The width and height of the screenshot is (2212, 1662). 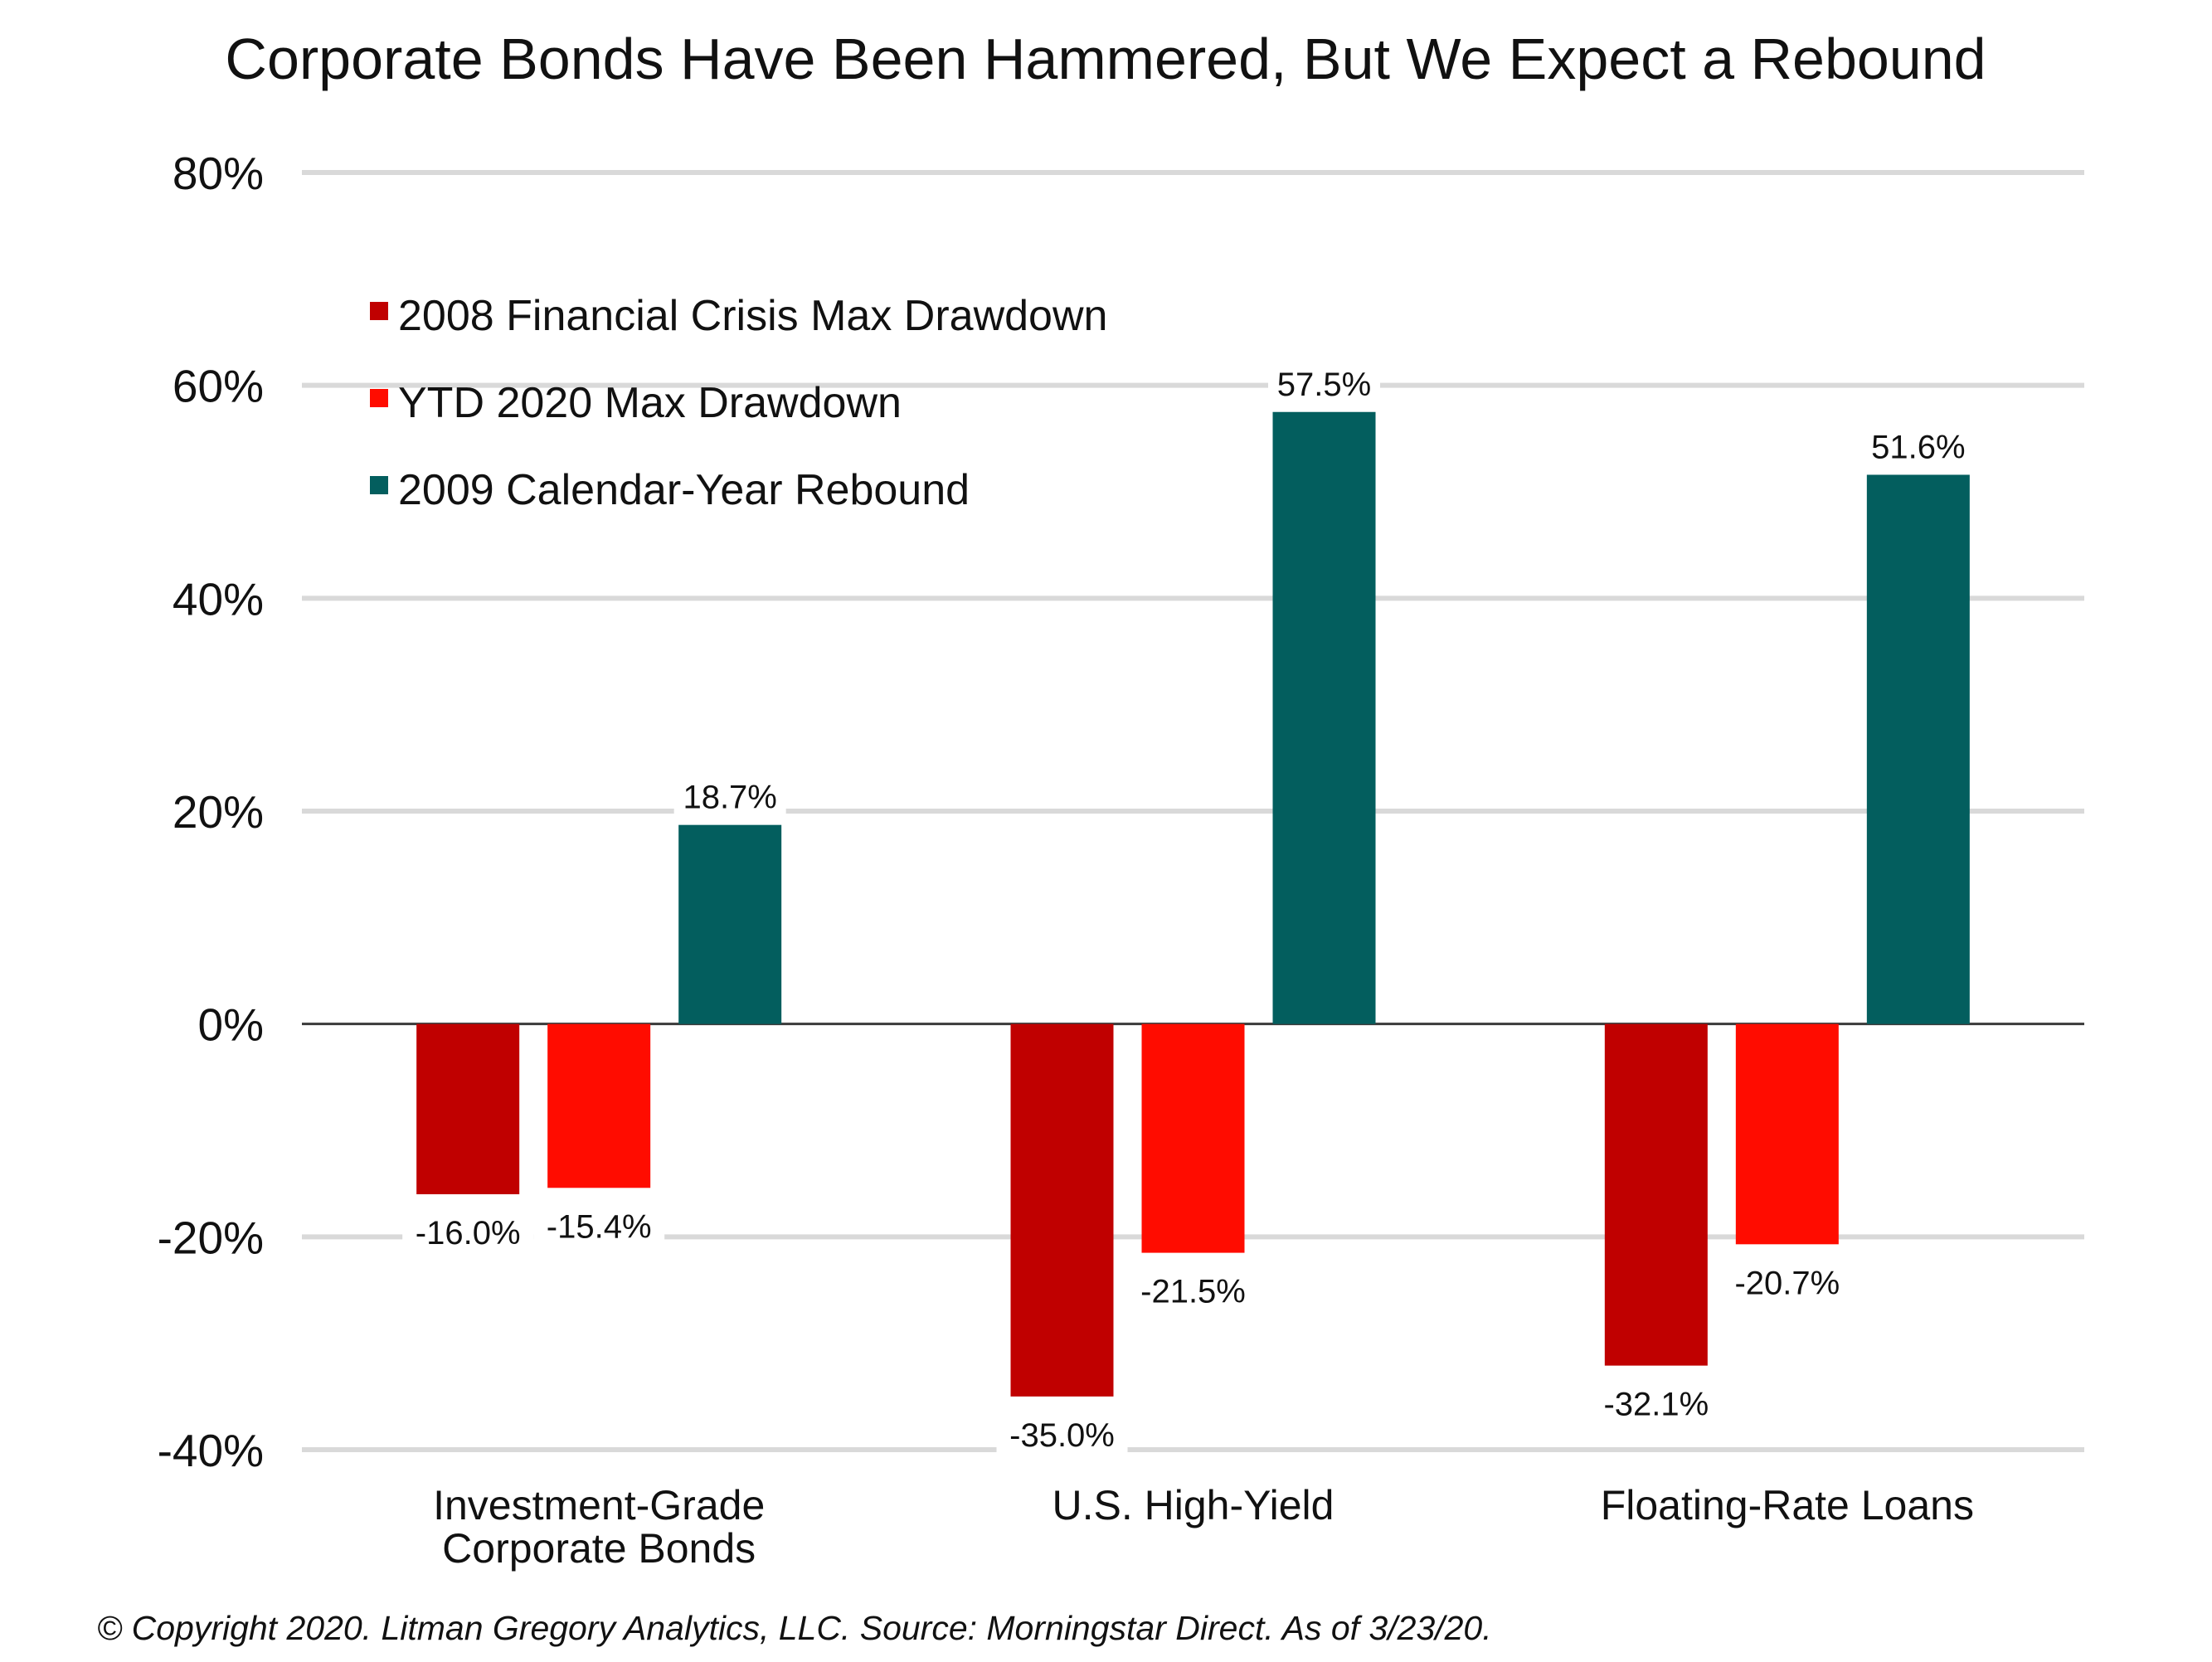 I want to click on y-tick-label: 60%, so click(x=218, y=386).